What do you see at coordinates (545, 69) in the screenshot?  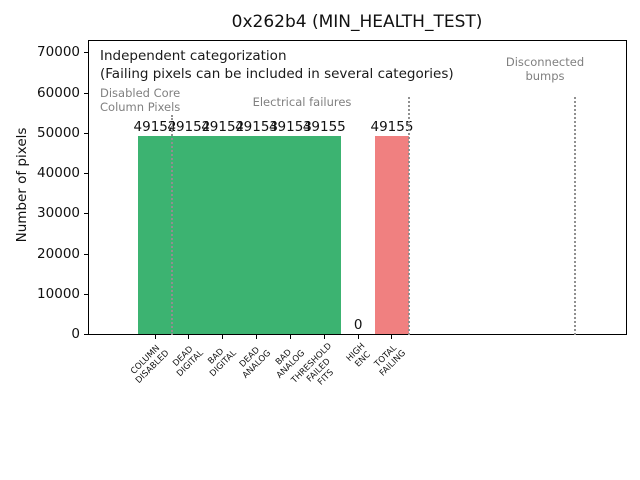 I see `group-label-disconnected-bumps: Disconnected bumps` at bounding box center [545, 69].